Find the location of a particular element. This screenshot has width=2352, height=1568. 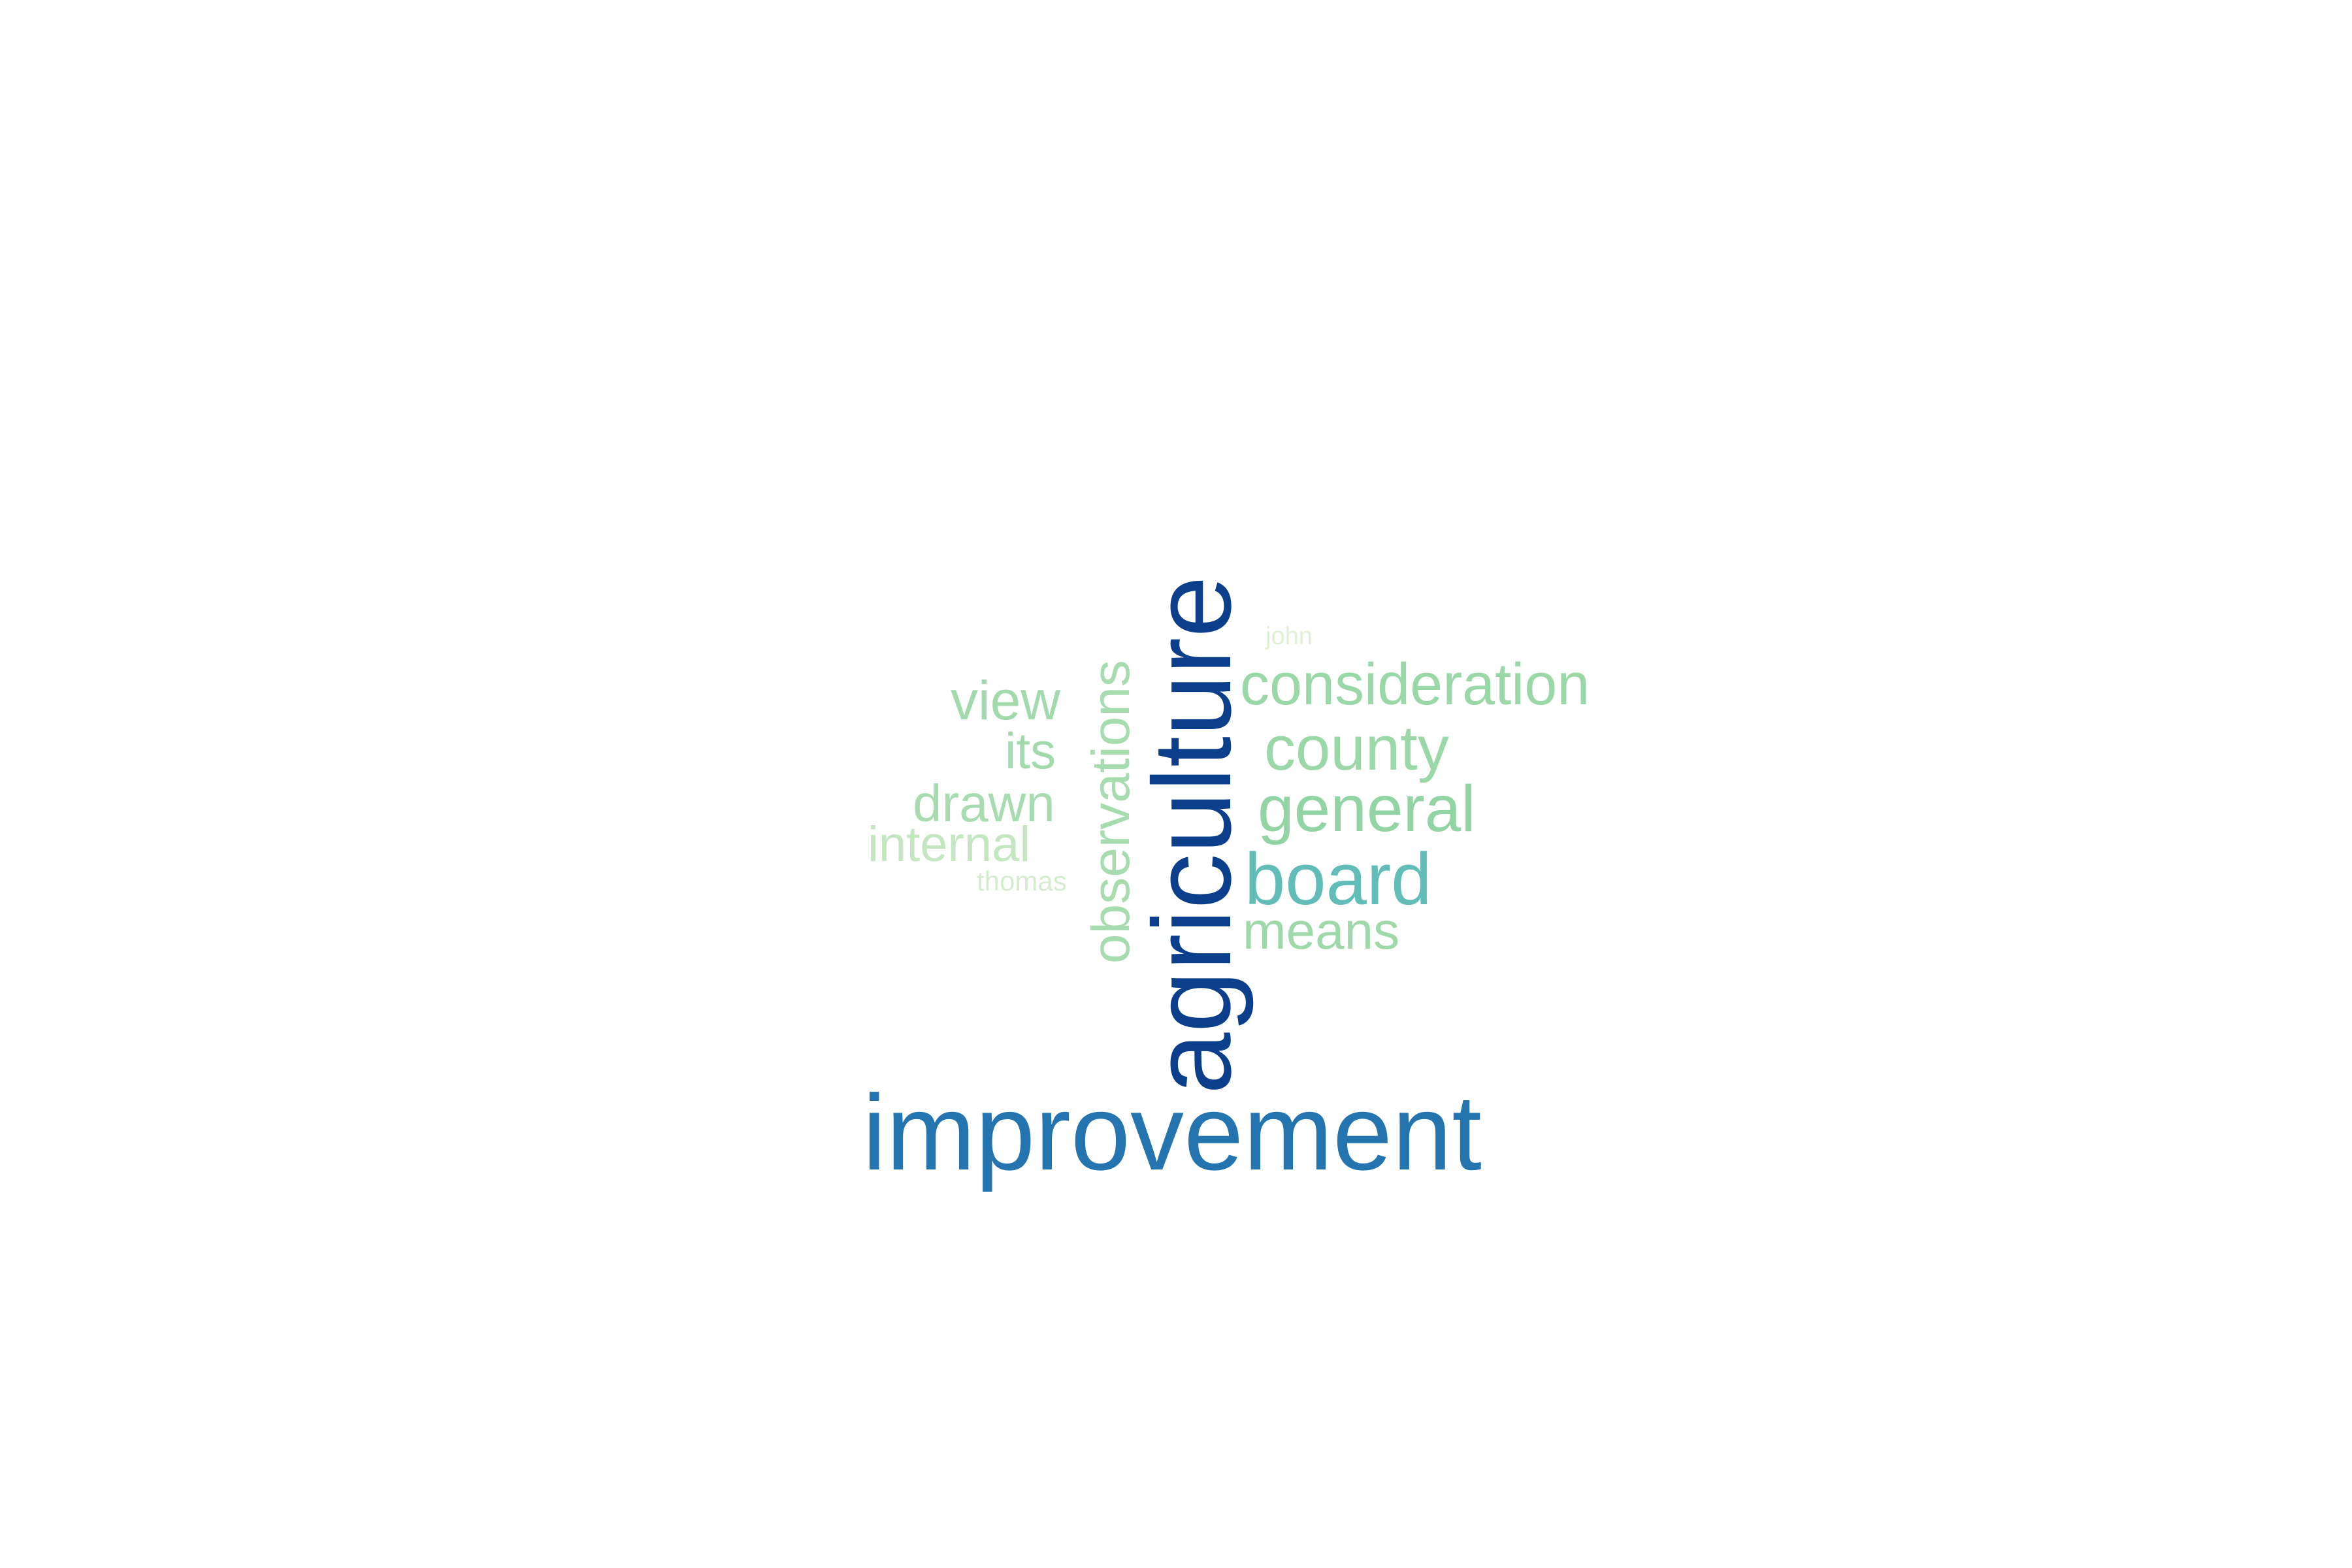

word-its: its is located at coordinates (1030, 750).